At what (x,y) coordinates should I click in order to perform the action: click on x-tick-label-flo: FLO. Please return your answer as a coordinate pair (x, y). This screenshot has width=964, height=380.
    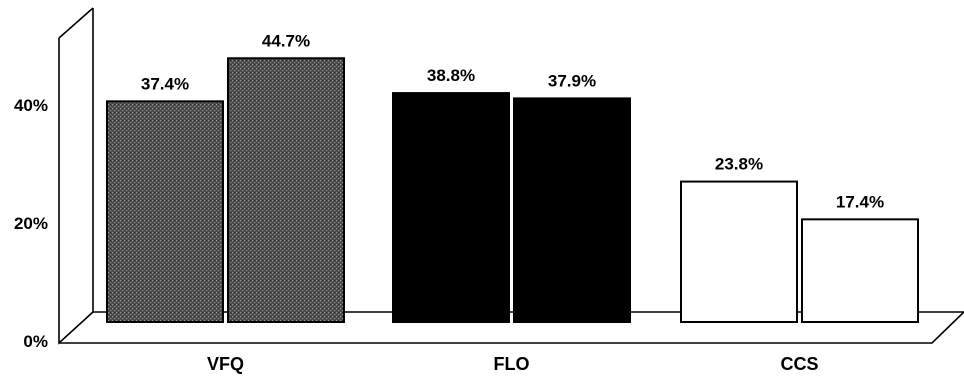
    Looking at the image, I should click on (512, 364).